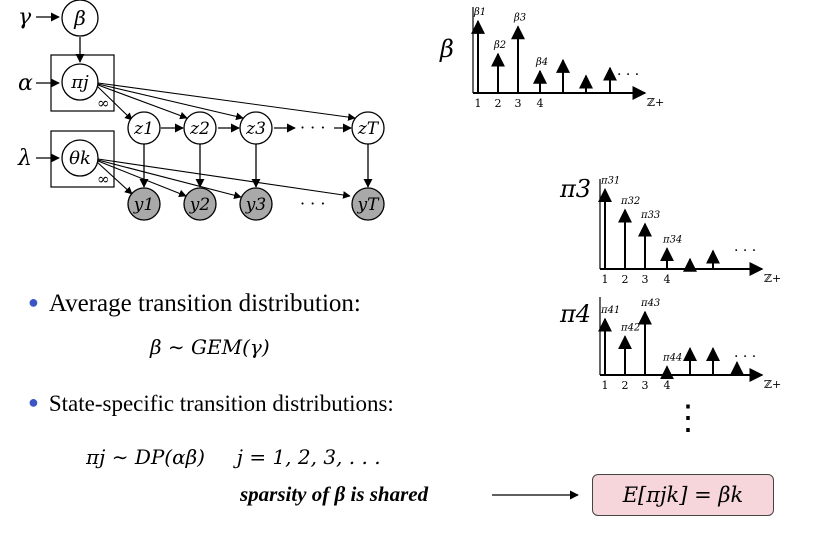 The image size is (817, 536). I want to click on y-chain-ellipsis: · · ·, so click(312, 203).